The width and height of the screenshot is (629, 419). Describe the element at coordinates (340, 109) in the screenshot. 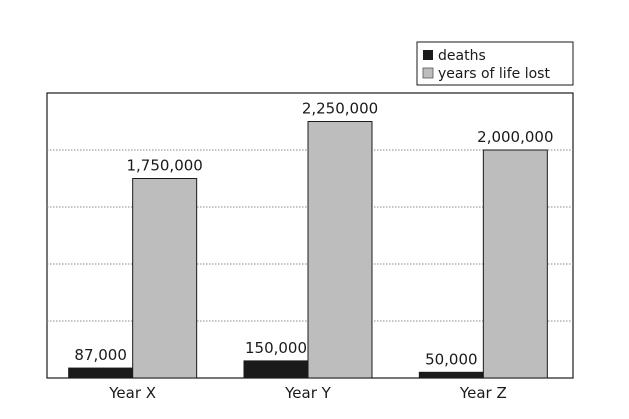

I see `data-label-years-of-life-lost-year-y: 2,250,000` at that location.